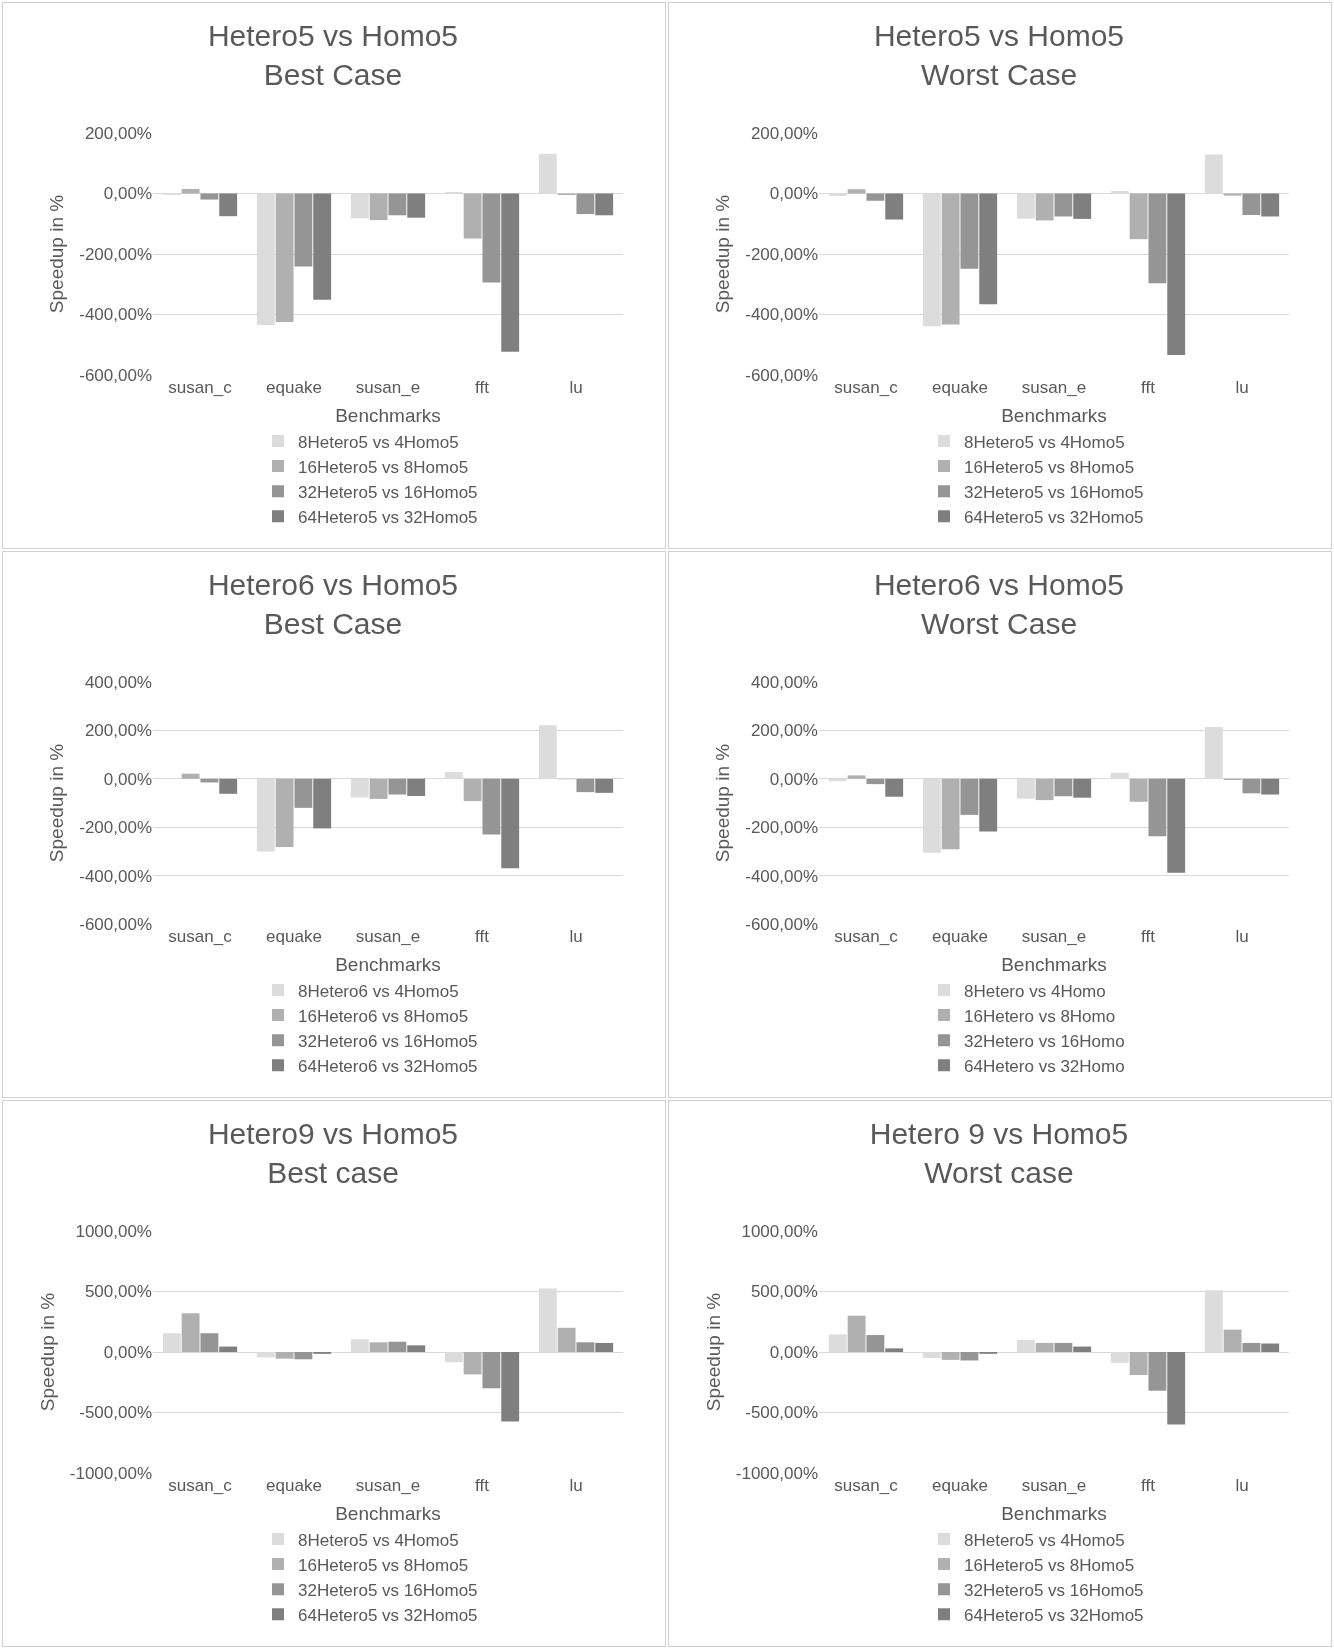  Describe the element at coordinates (1044, 1066) in the screenshot. I see `legend-label: 64Hetero vs 32Homo` at that location.